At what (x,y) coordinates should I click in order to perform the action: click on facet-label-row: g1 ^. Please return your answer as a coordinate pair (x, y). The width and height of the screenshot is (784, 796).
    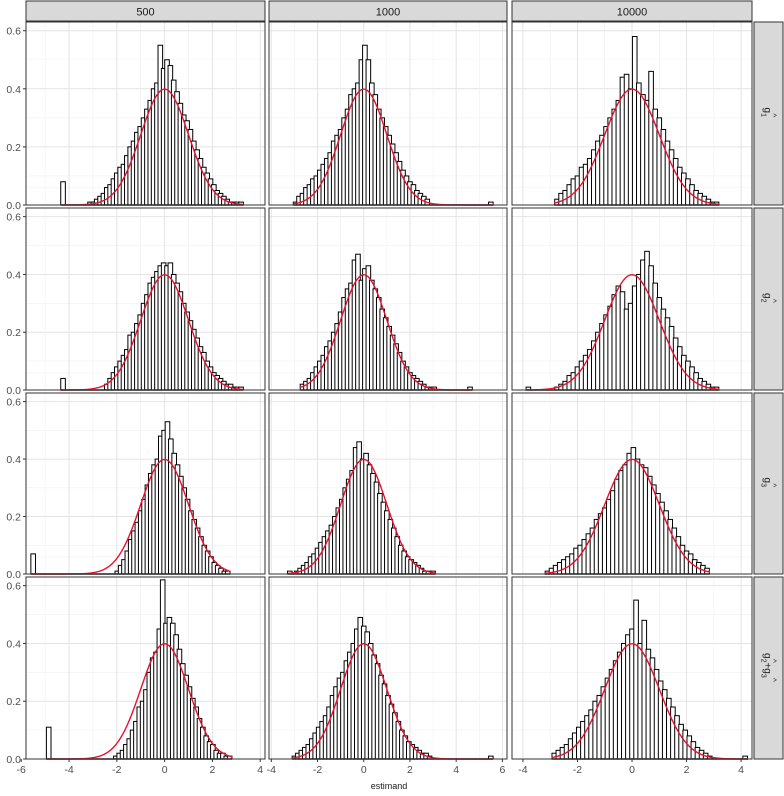
    Looking at the image, I should click on (769, 113).